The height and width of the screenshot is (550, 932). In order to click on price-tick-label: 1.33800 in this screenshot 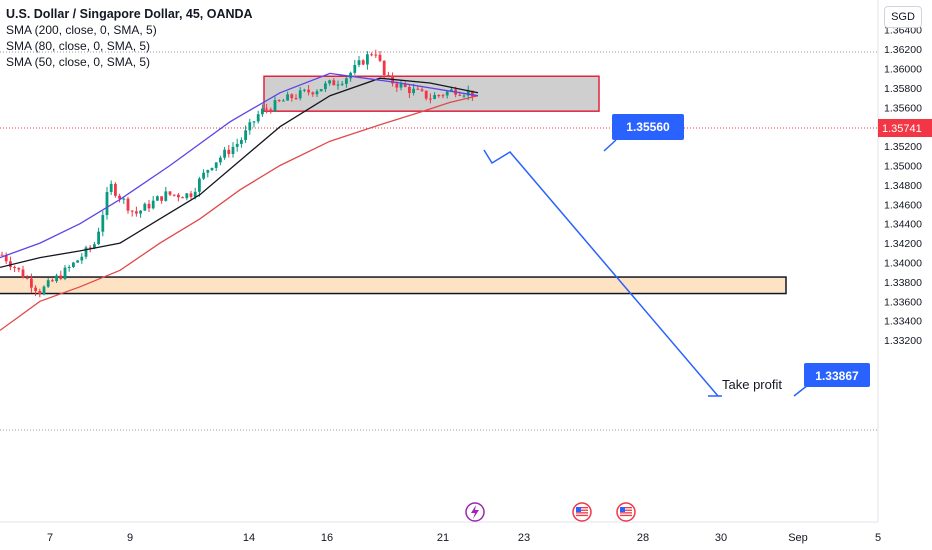, I will do `click(903, 283)`.